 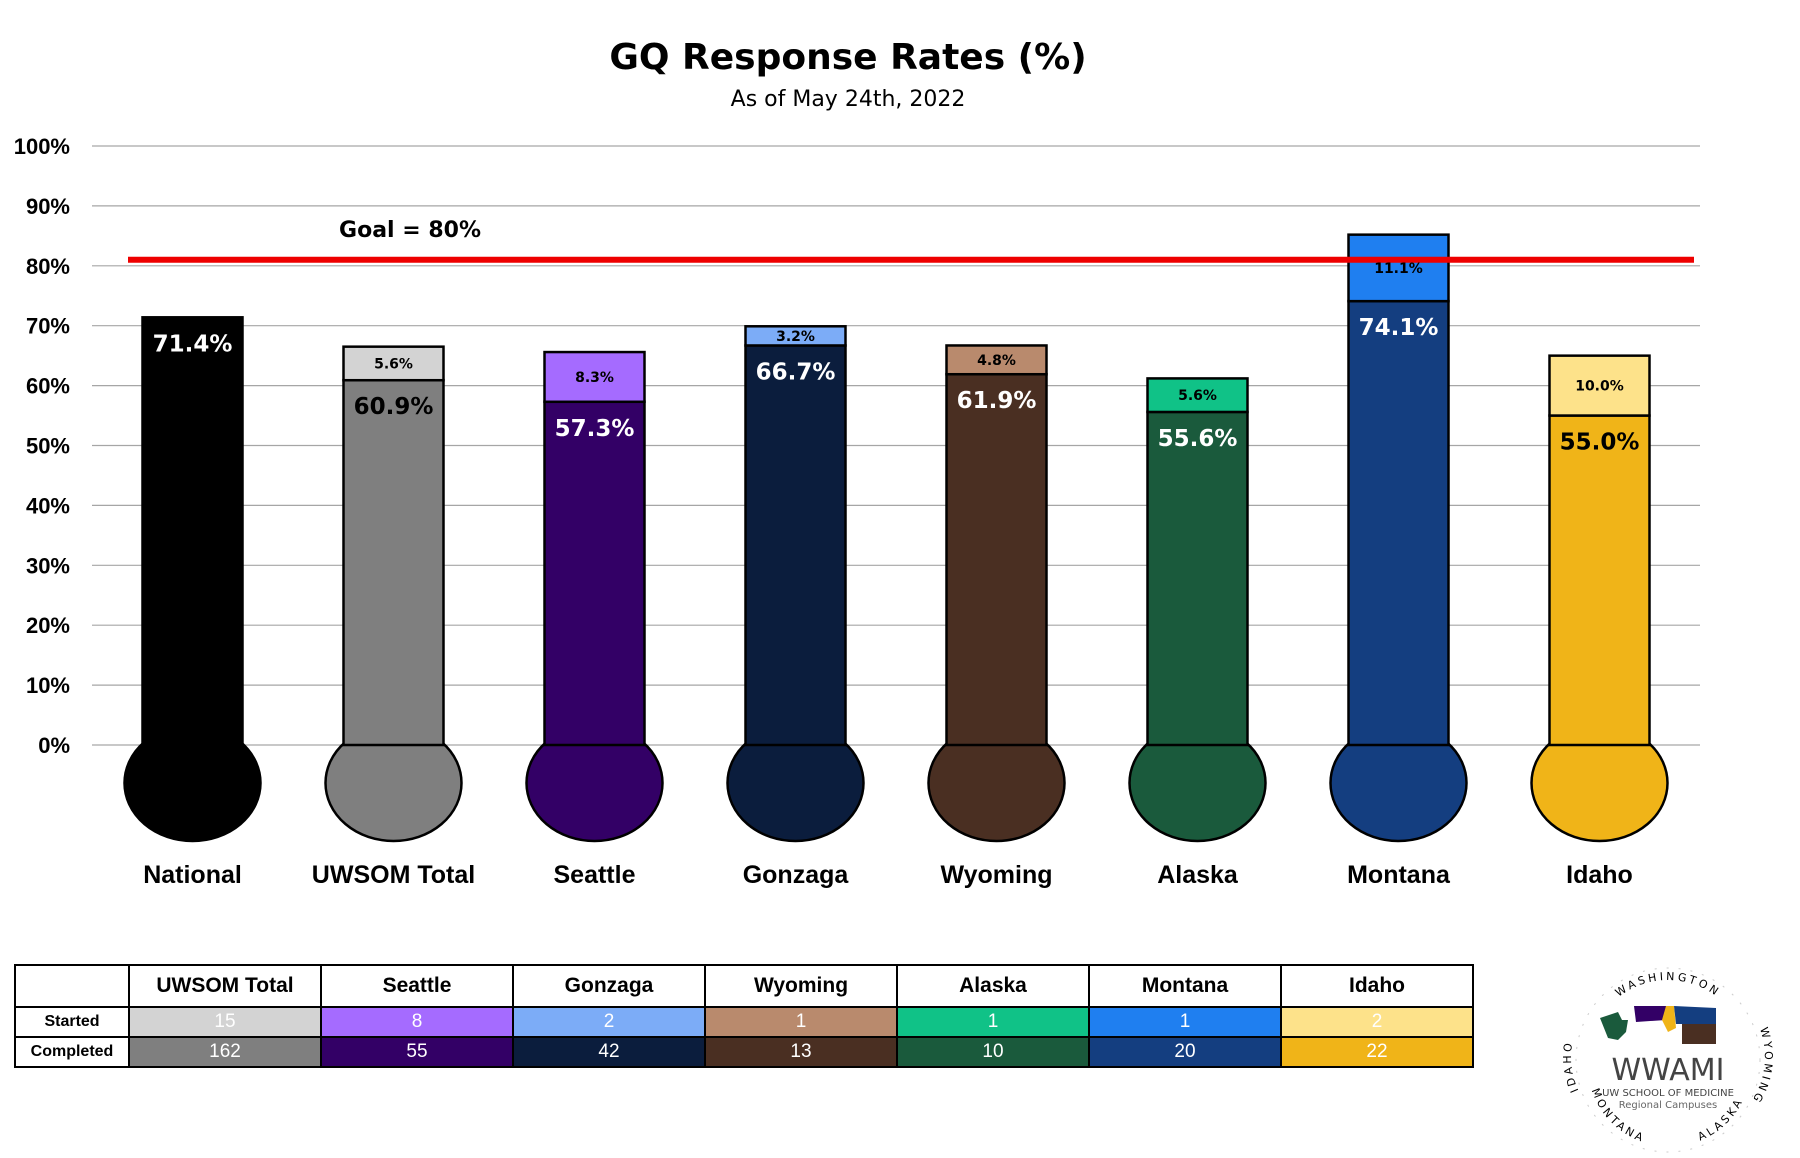 I want to click on table-header-cell: Wyoming, so click(x=801, y=986).